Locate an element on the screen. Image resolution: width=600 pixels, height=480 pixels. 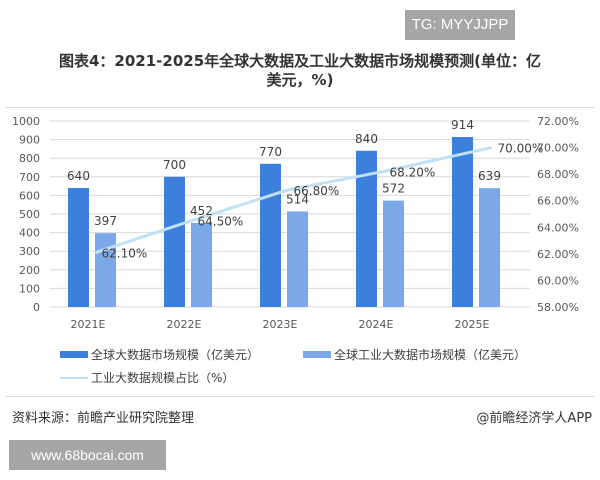
share-line-path is located at coordinates (293, 200).